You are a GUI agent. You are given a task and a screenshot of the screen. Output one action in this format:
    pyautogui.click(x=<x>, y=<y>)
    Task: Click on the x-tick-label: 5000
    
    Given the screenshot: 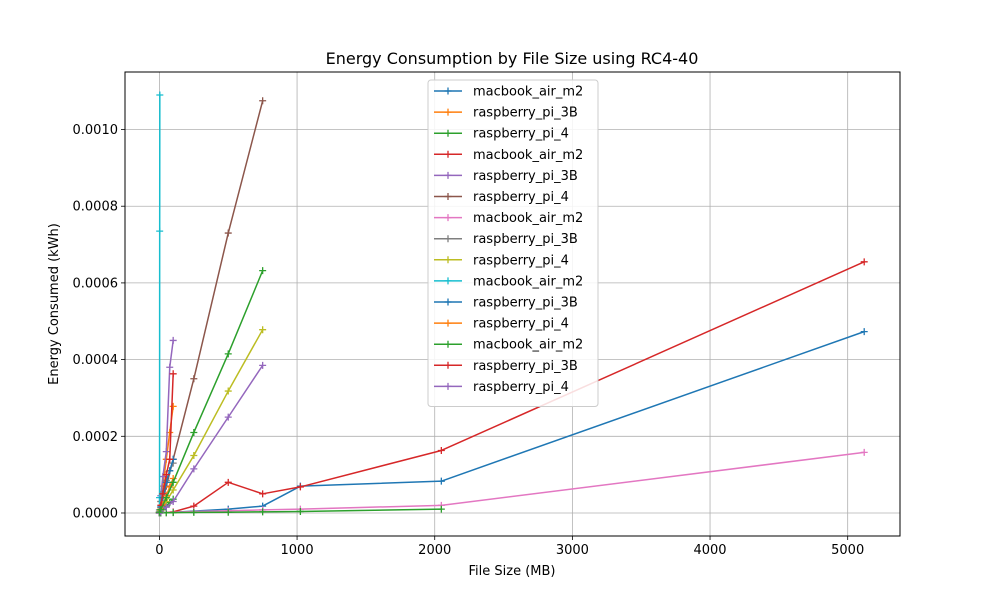 What is the action you would take?
    pyautogui.click(x=847, y=550)
    